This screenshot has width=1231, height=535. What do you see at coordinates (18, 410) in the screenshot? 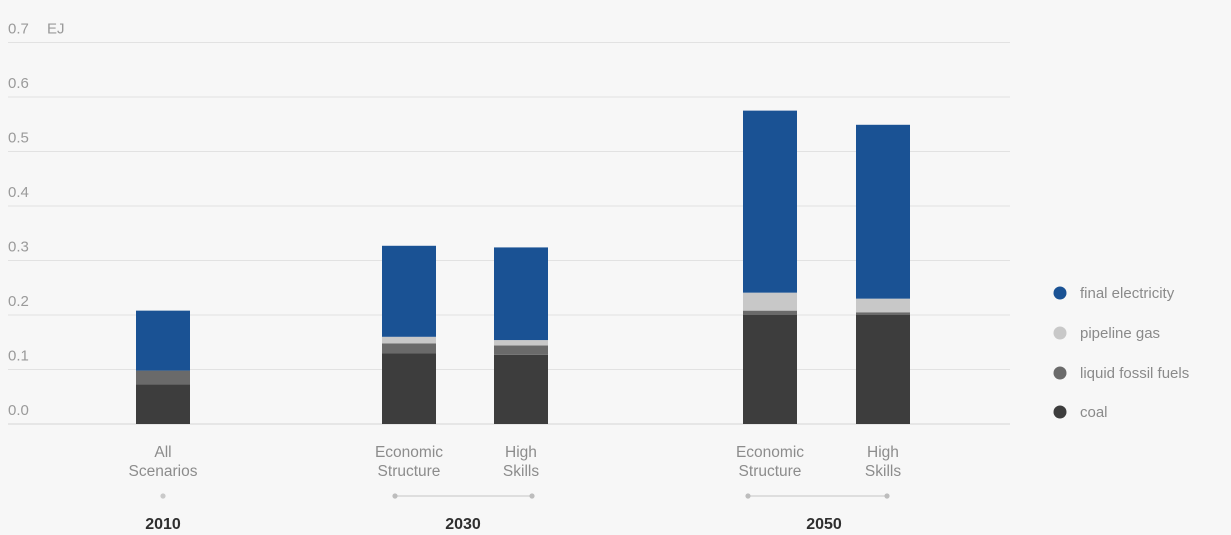
I see `y-tick-label: 0.0` at bounding box center [18, 410].